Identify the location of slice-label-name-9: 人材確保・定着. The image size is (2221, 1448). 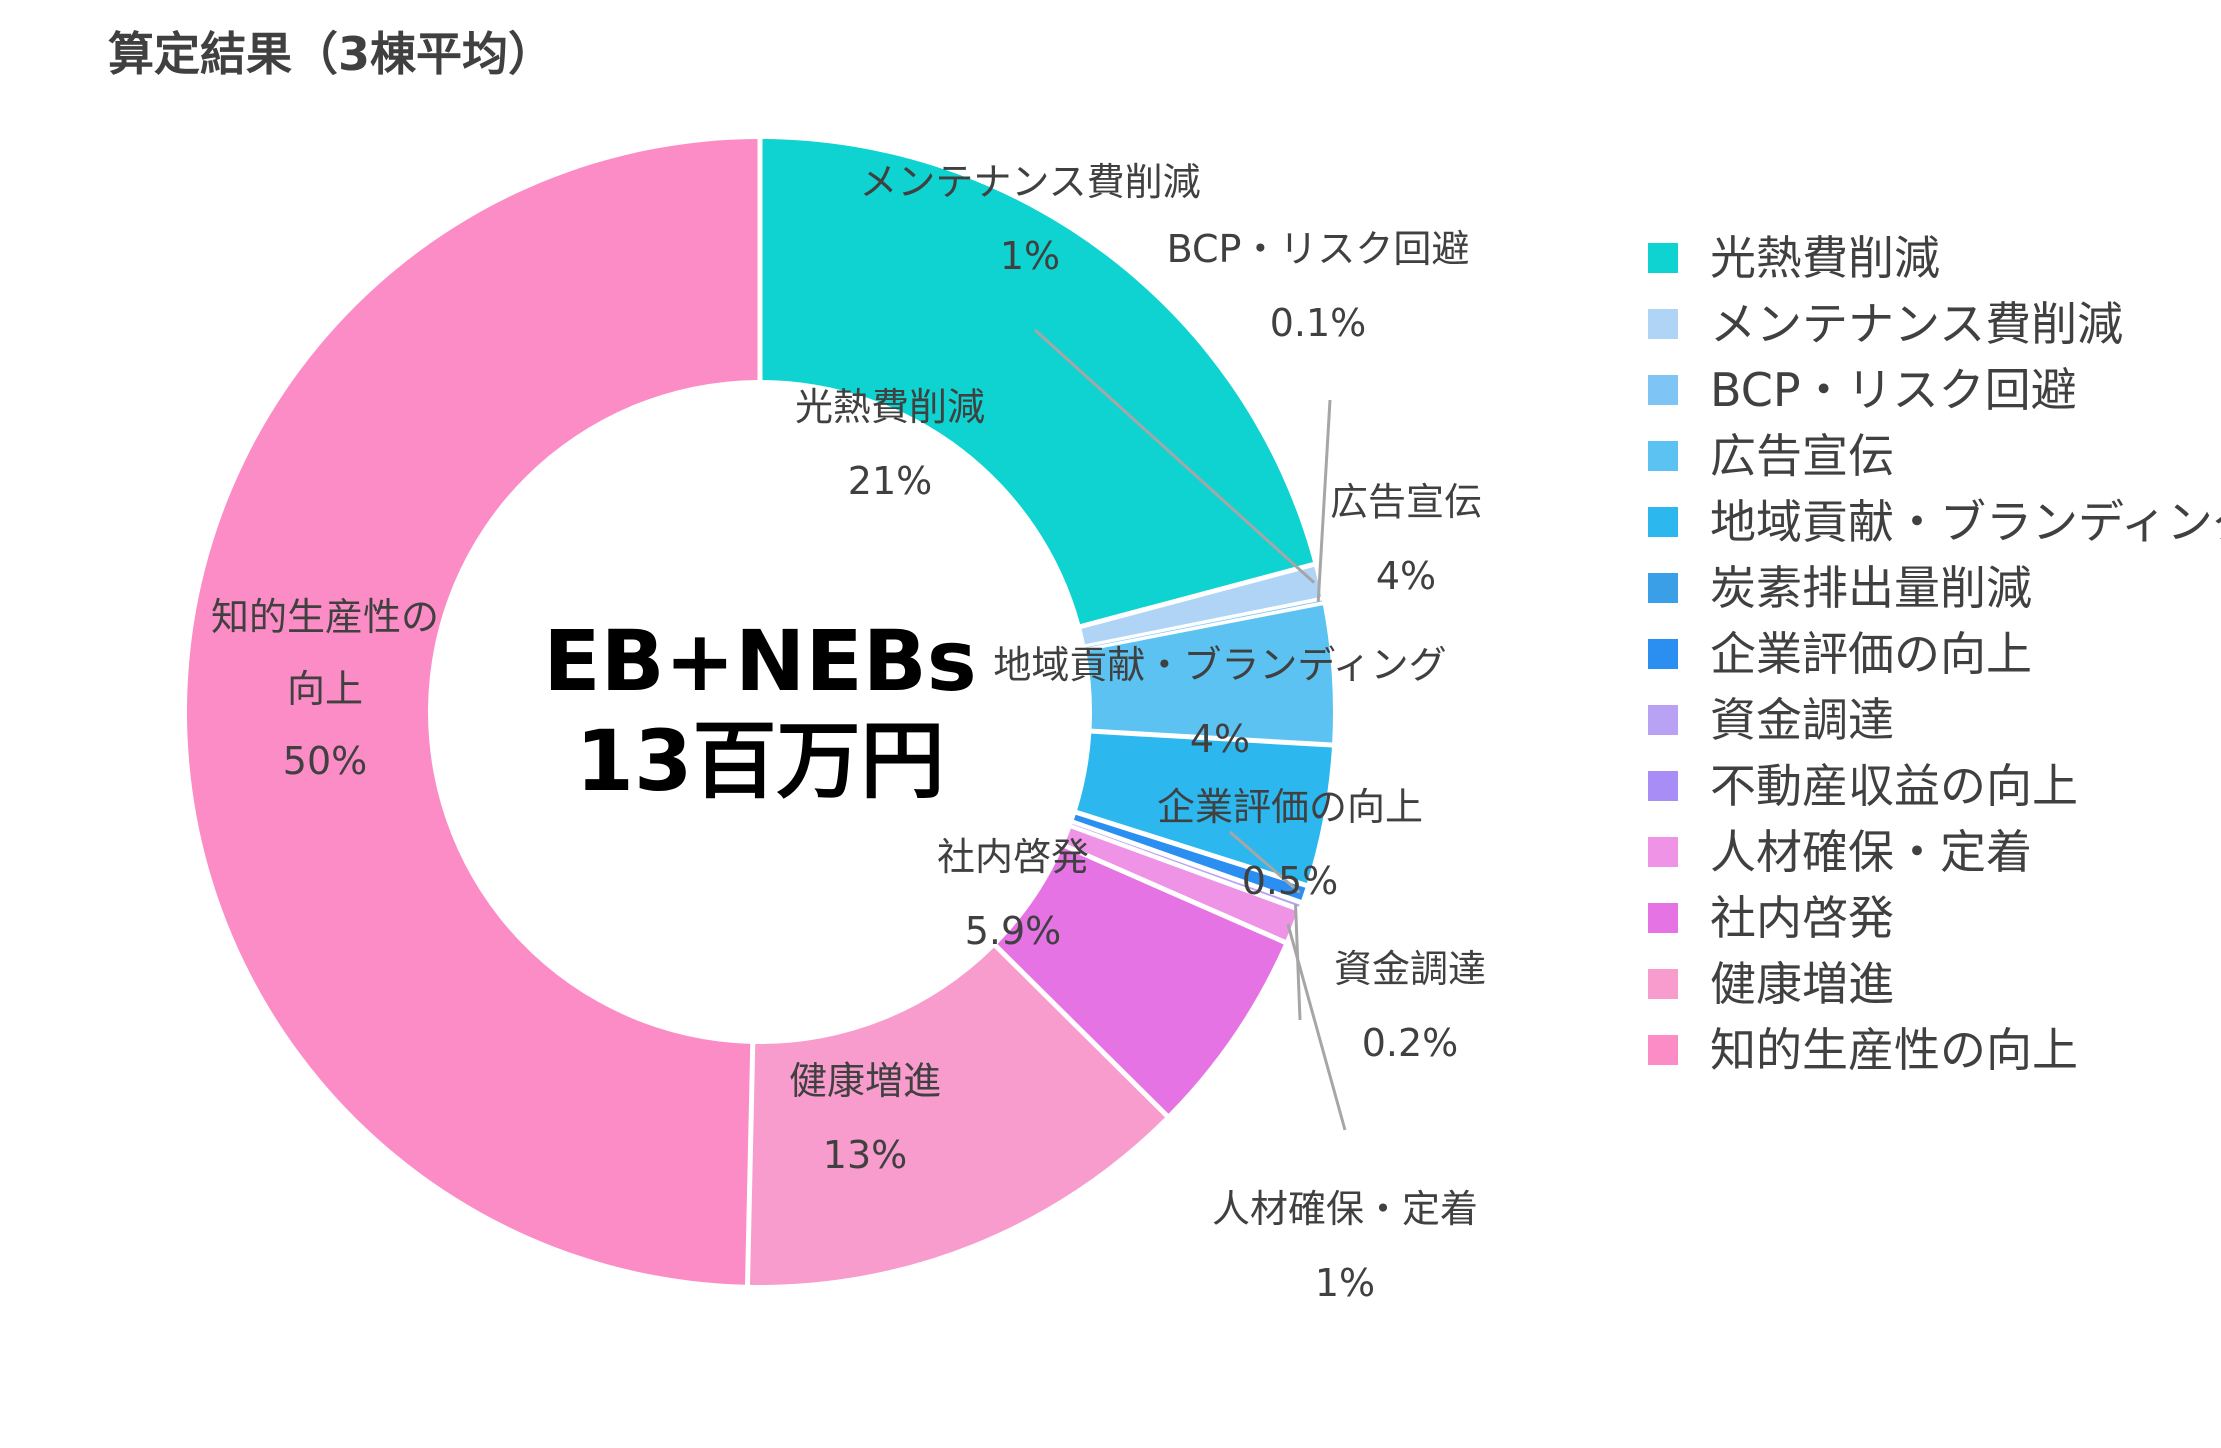
(1345, 1209).